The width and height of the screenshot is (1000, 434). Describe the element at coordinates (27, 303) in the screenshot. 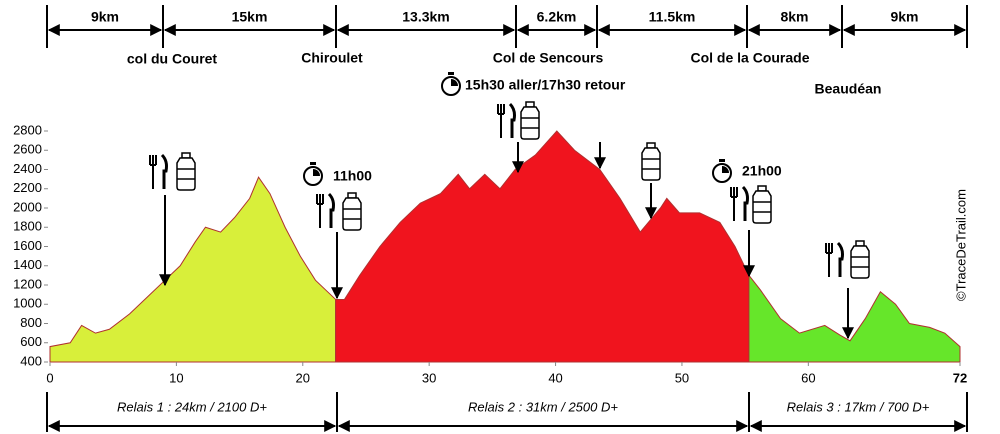

I see `y-tick-label: 1000` at that location.